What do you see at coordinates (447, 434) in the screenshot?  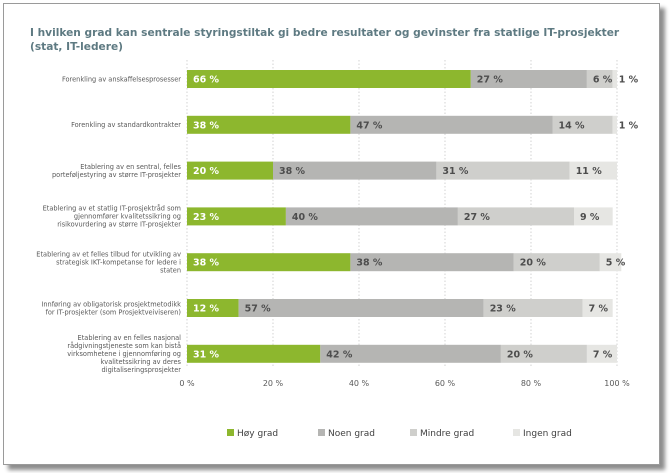 I see `legend-label: Mindre grad` at bounding box center [447, 434].